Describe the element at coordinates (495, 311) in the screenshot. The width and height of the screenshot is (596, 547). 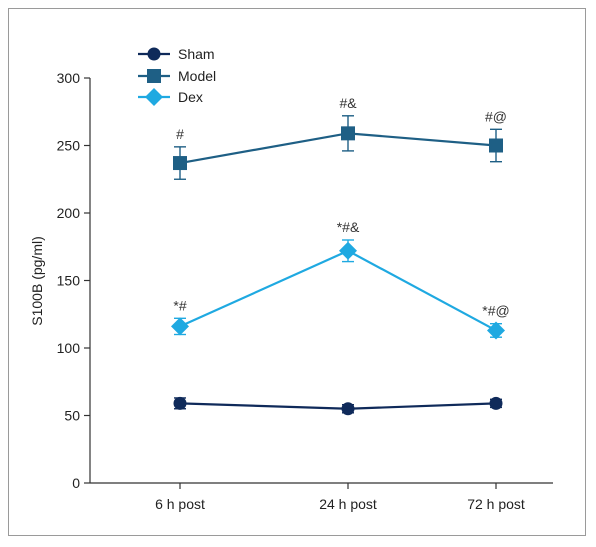
I see `significance-label: *#@` at that location.